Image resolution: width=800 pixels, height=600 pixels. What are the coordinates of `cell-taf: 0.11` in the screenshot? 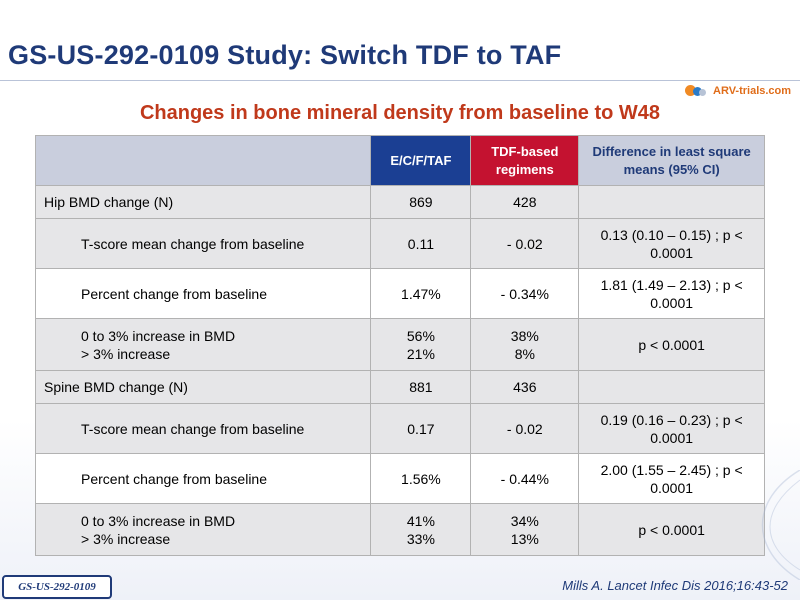 It's located at (421, 243).